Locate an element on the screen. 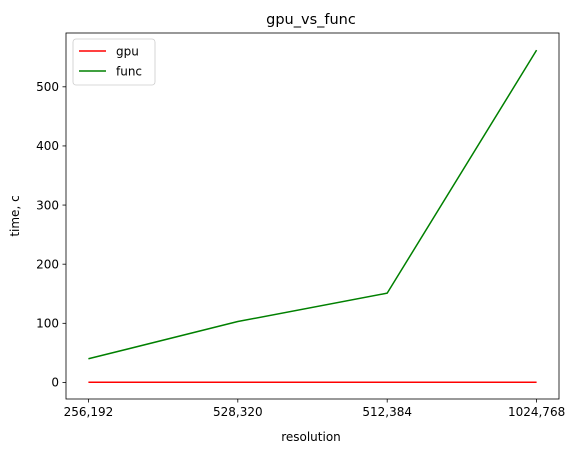 The image size is (582, 455). x-tick-label: 512,384 is located at coordinates (387, 412).